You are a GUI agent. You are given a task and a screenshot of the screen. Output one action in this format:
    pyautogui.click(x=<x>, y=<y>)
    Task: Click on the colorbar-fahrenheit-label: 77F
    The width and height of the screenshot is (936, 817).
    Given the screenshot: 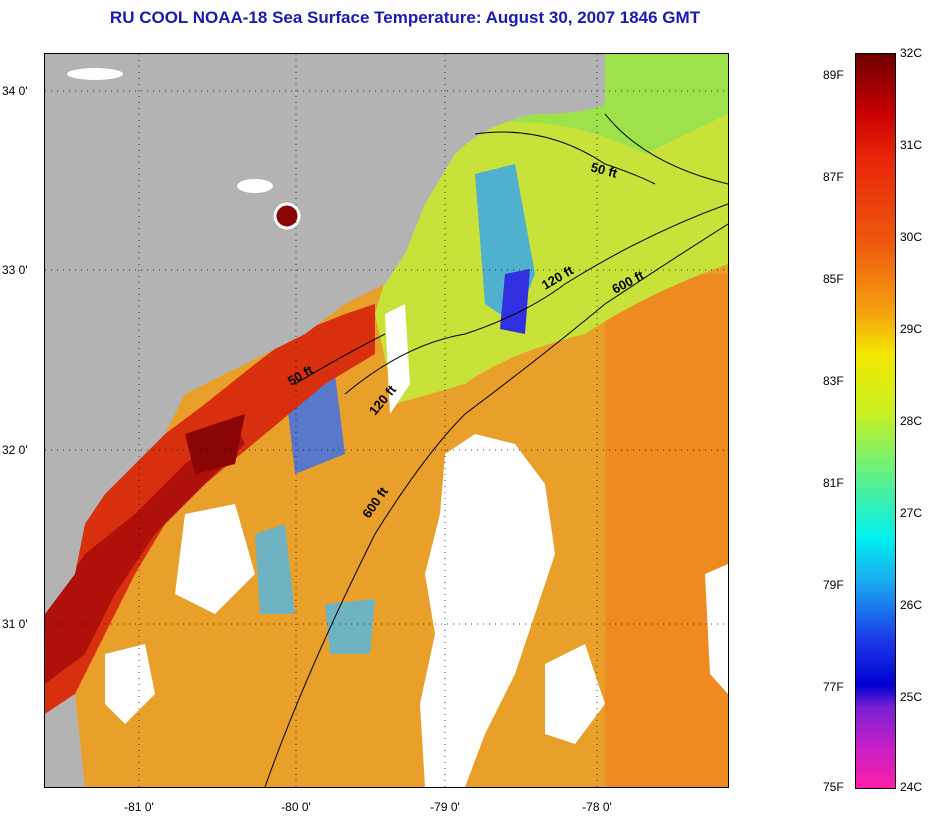 What is the action you would take?
    pyautogui.click(x=833, y=687)
    